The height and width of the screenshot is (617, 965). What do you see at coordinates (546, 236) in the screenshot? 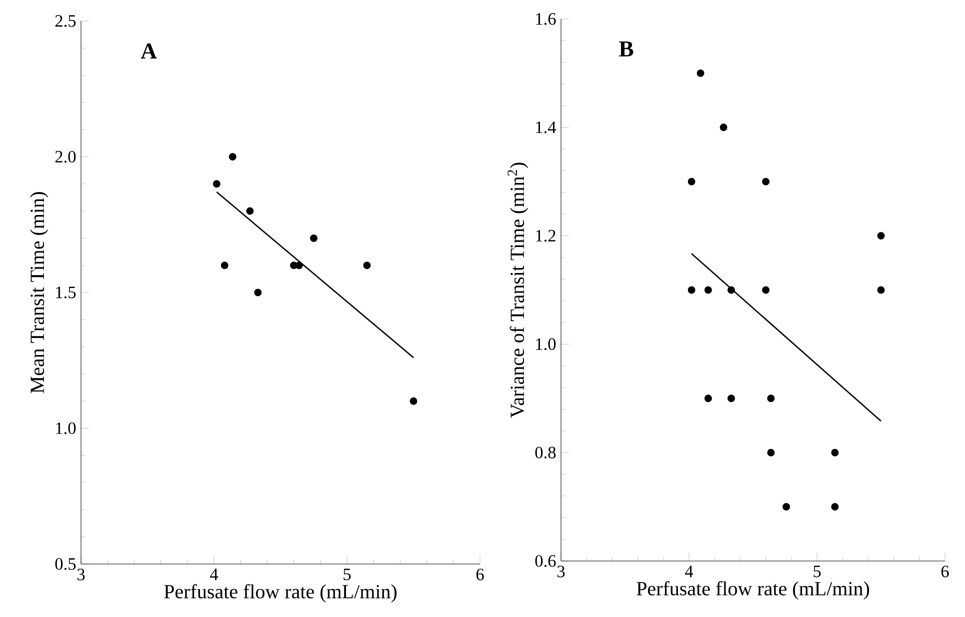
I see `y-tick-label: 1.2` at bounding box center [546, 236].